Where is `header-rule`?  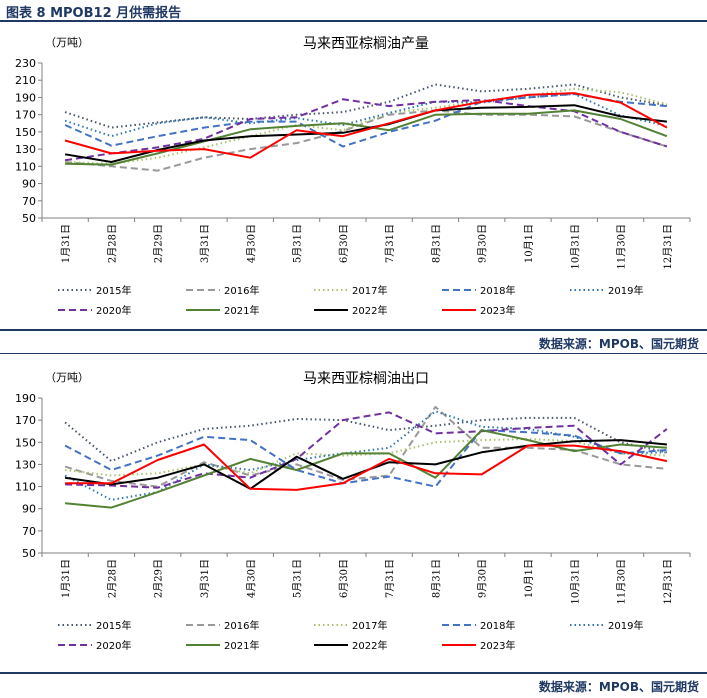
header-rule is located at coordinates (353, 21).